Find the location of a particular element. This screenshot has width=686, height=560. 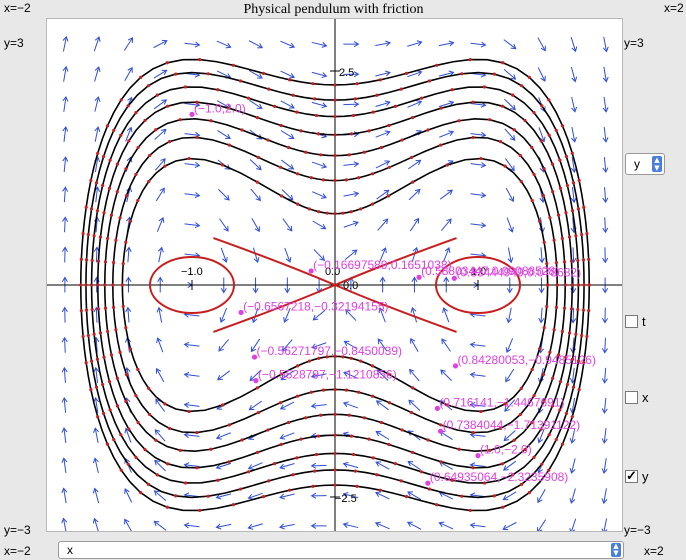

checkbox-y is located at coordinates (631, 476).